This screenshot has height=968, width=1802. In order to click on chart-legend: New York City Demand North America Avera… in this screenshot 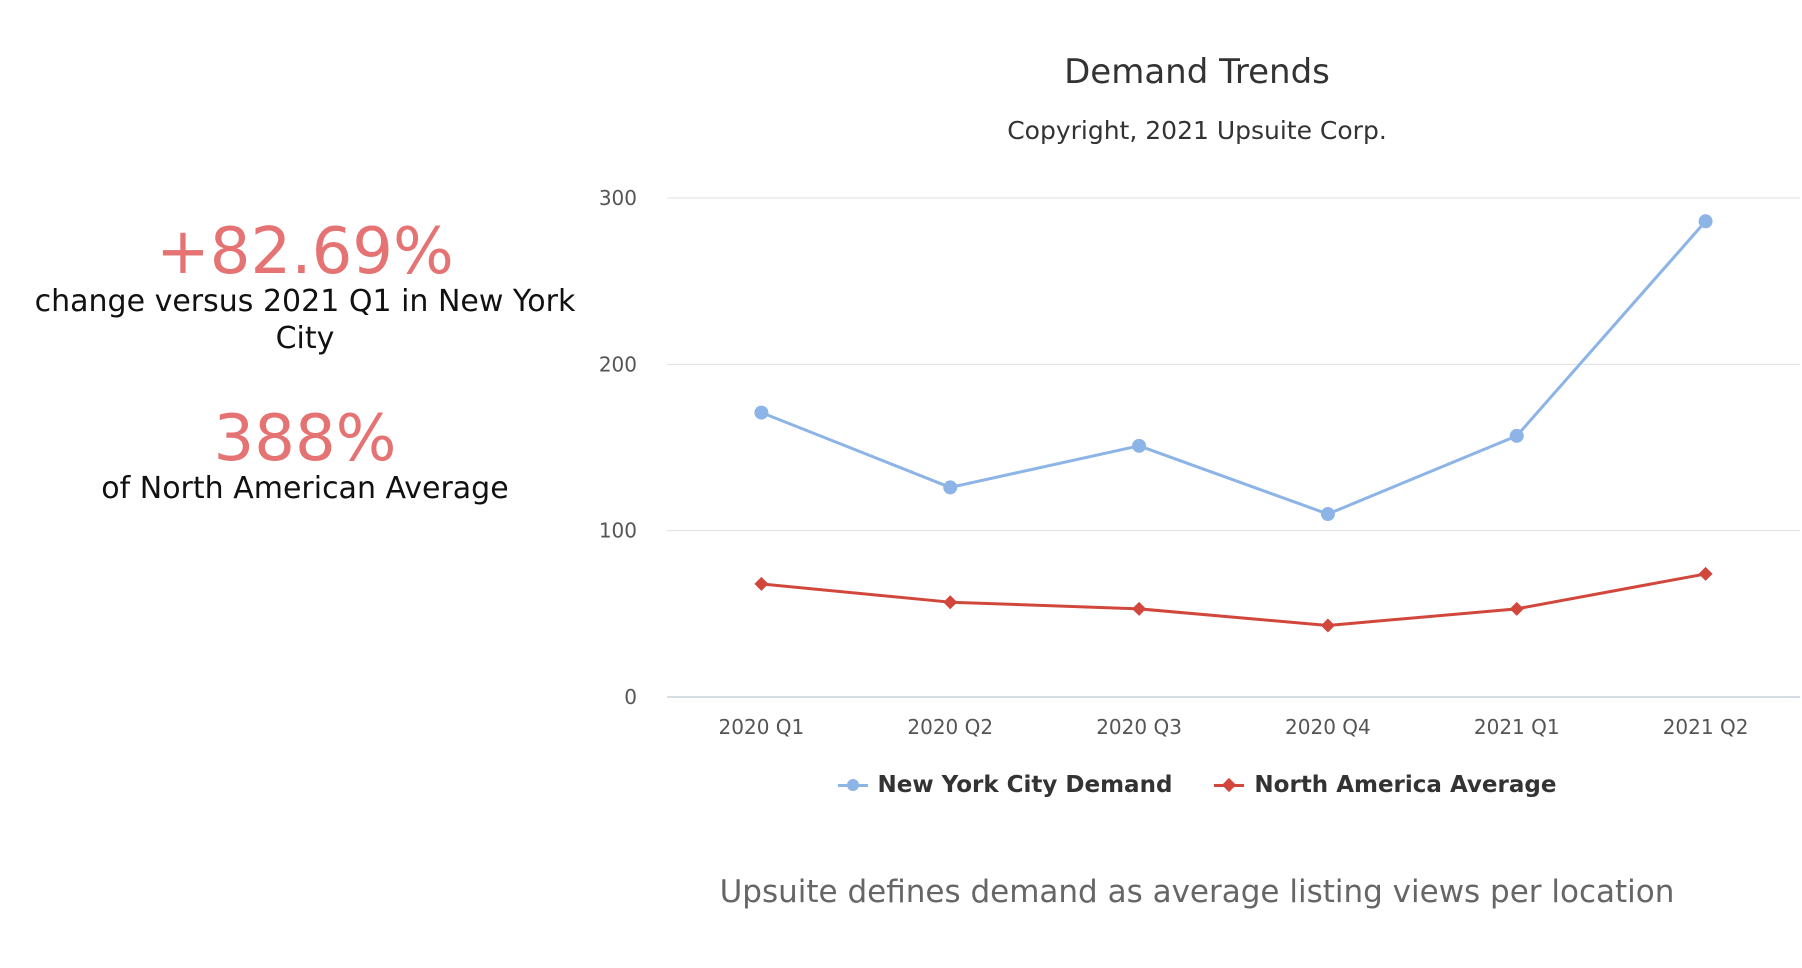, I will do `click(1197, 785)`.